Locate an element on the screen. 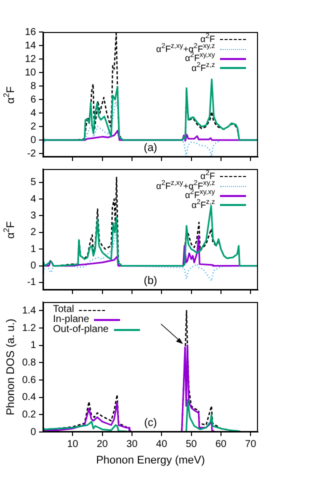 The image size is (332, 485). x-tick-label: 70 is located at coordinates (251, 444).